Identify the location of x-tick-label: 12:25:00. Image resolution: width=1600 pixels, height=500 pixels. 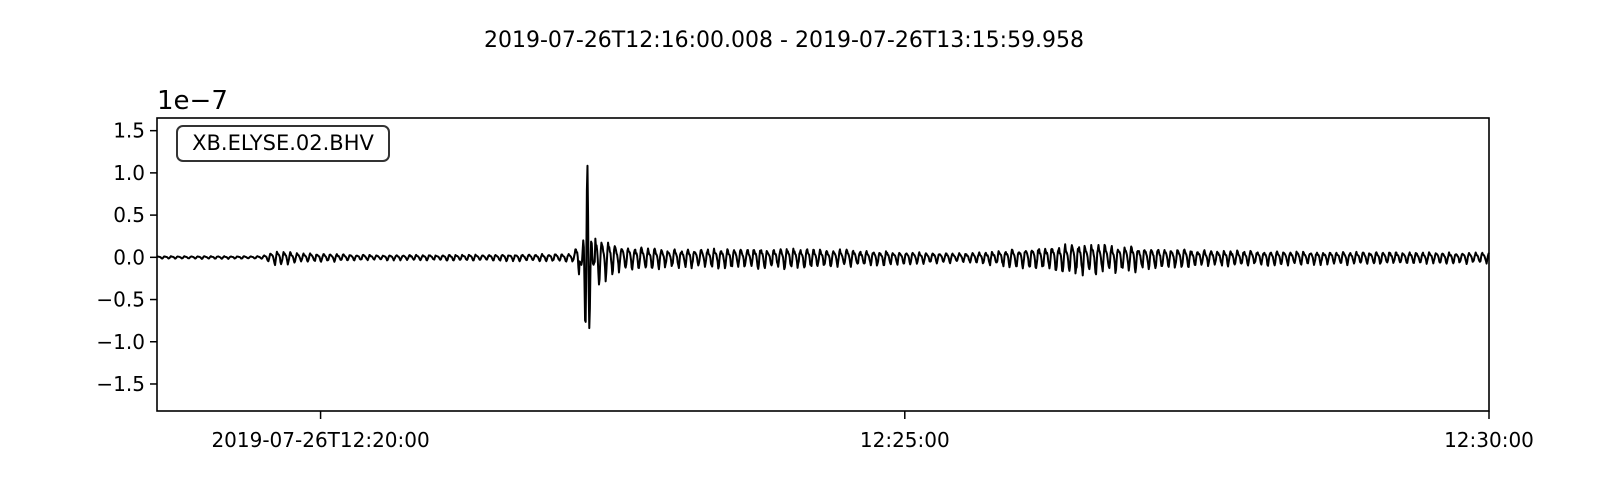
(905, 440).